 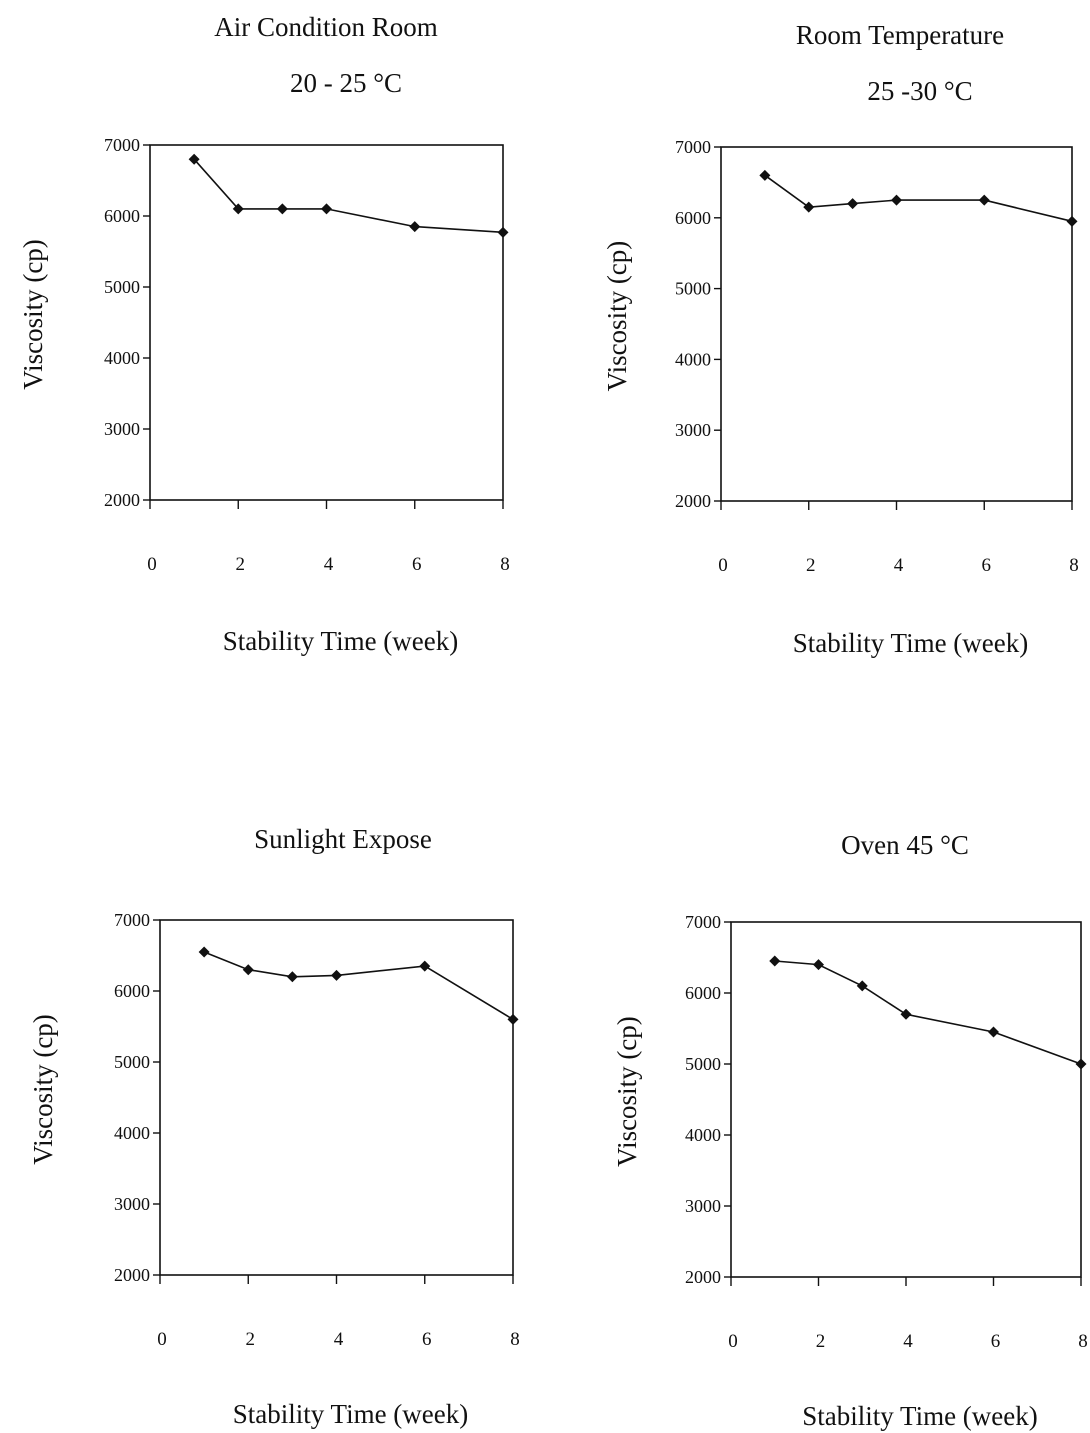 I want to click on chart-subtitle: 20 - 25 °C, so click(x=346, y=83).